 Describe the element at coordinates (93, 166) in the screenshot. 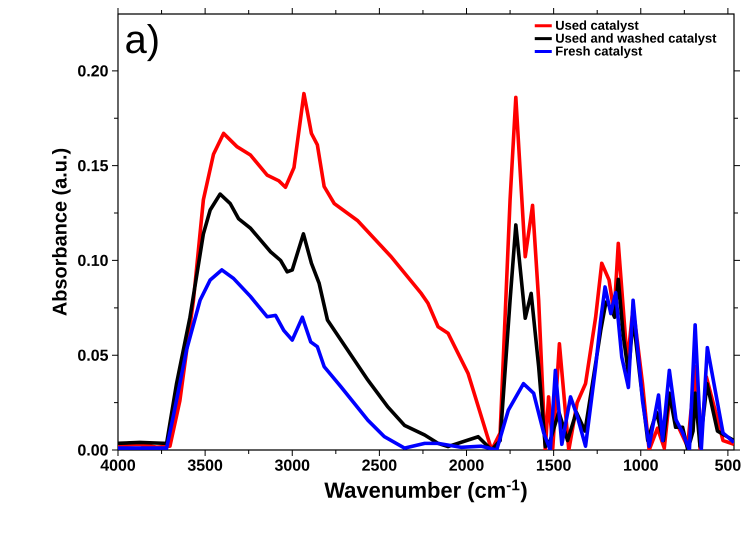

I see `y-tick-label: 0.15` at that location.